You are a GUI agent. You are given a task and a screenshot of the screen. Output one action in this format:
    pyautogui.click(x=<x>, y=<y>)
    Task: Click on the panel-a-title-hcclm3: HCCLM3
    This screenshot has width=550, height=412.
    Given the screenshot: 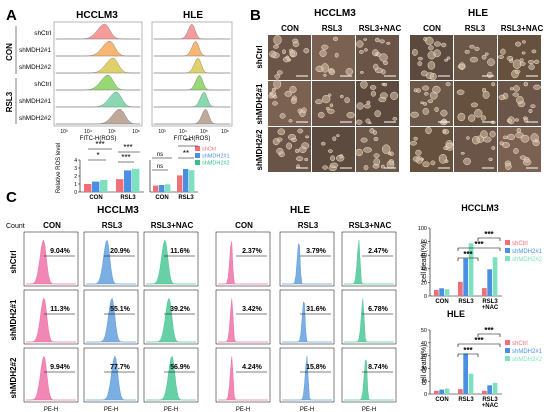 What is the action you would take?
    pyautogui.click(x=97, y=15)
    